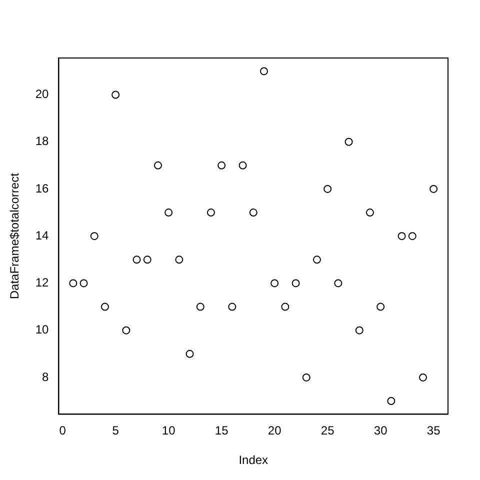  I want to click on y-tick-label: 16, so click(42, 188).